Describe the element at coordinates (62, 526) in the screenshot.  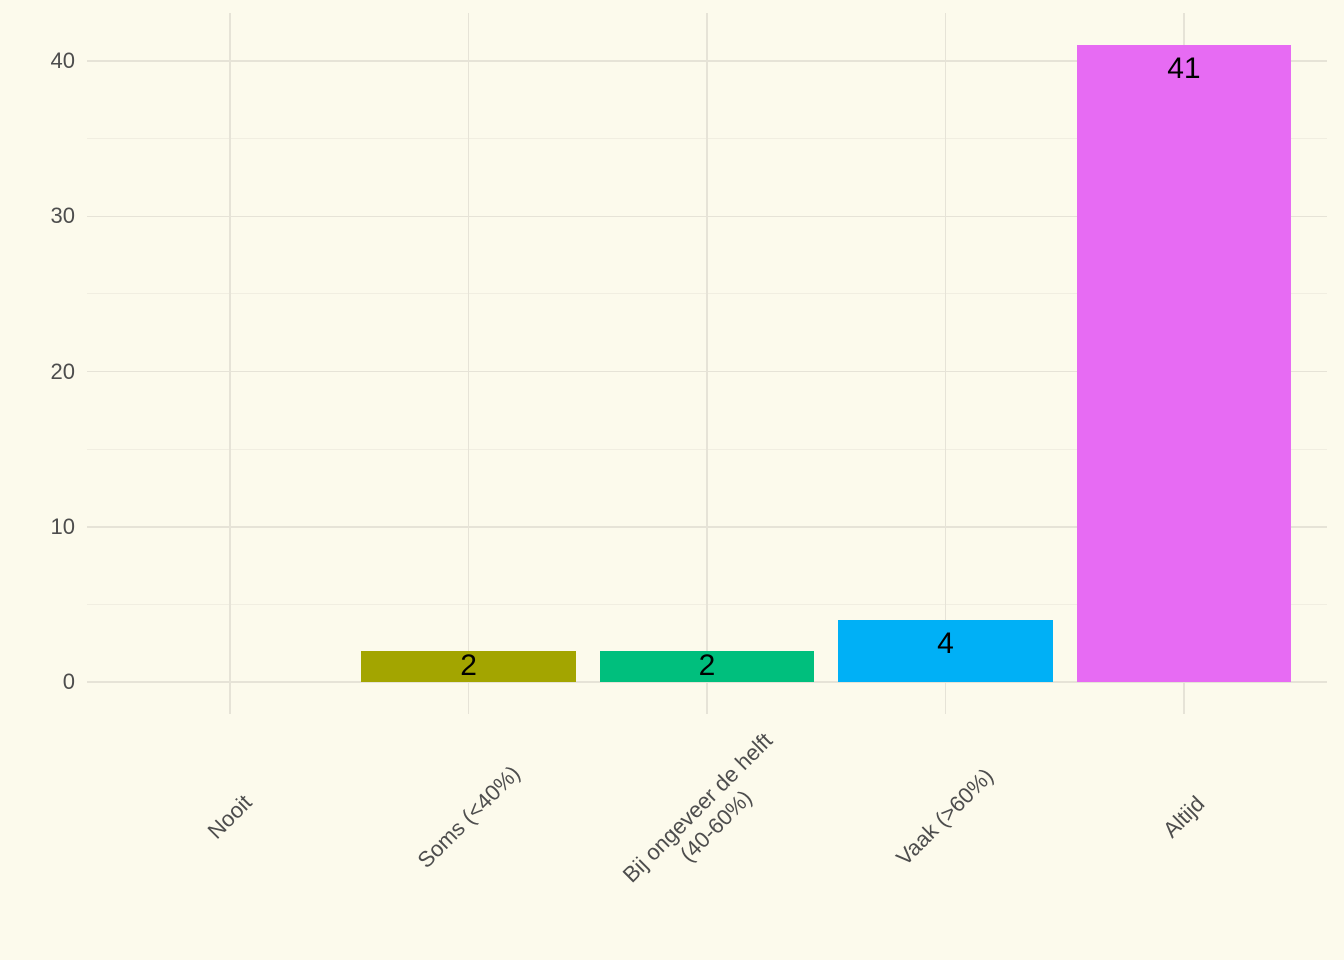
I see `y-axis-tick-10: 10` at that location.